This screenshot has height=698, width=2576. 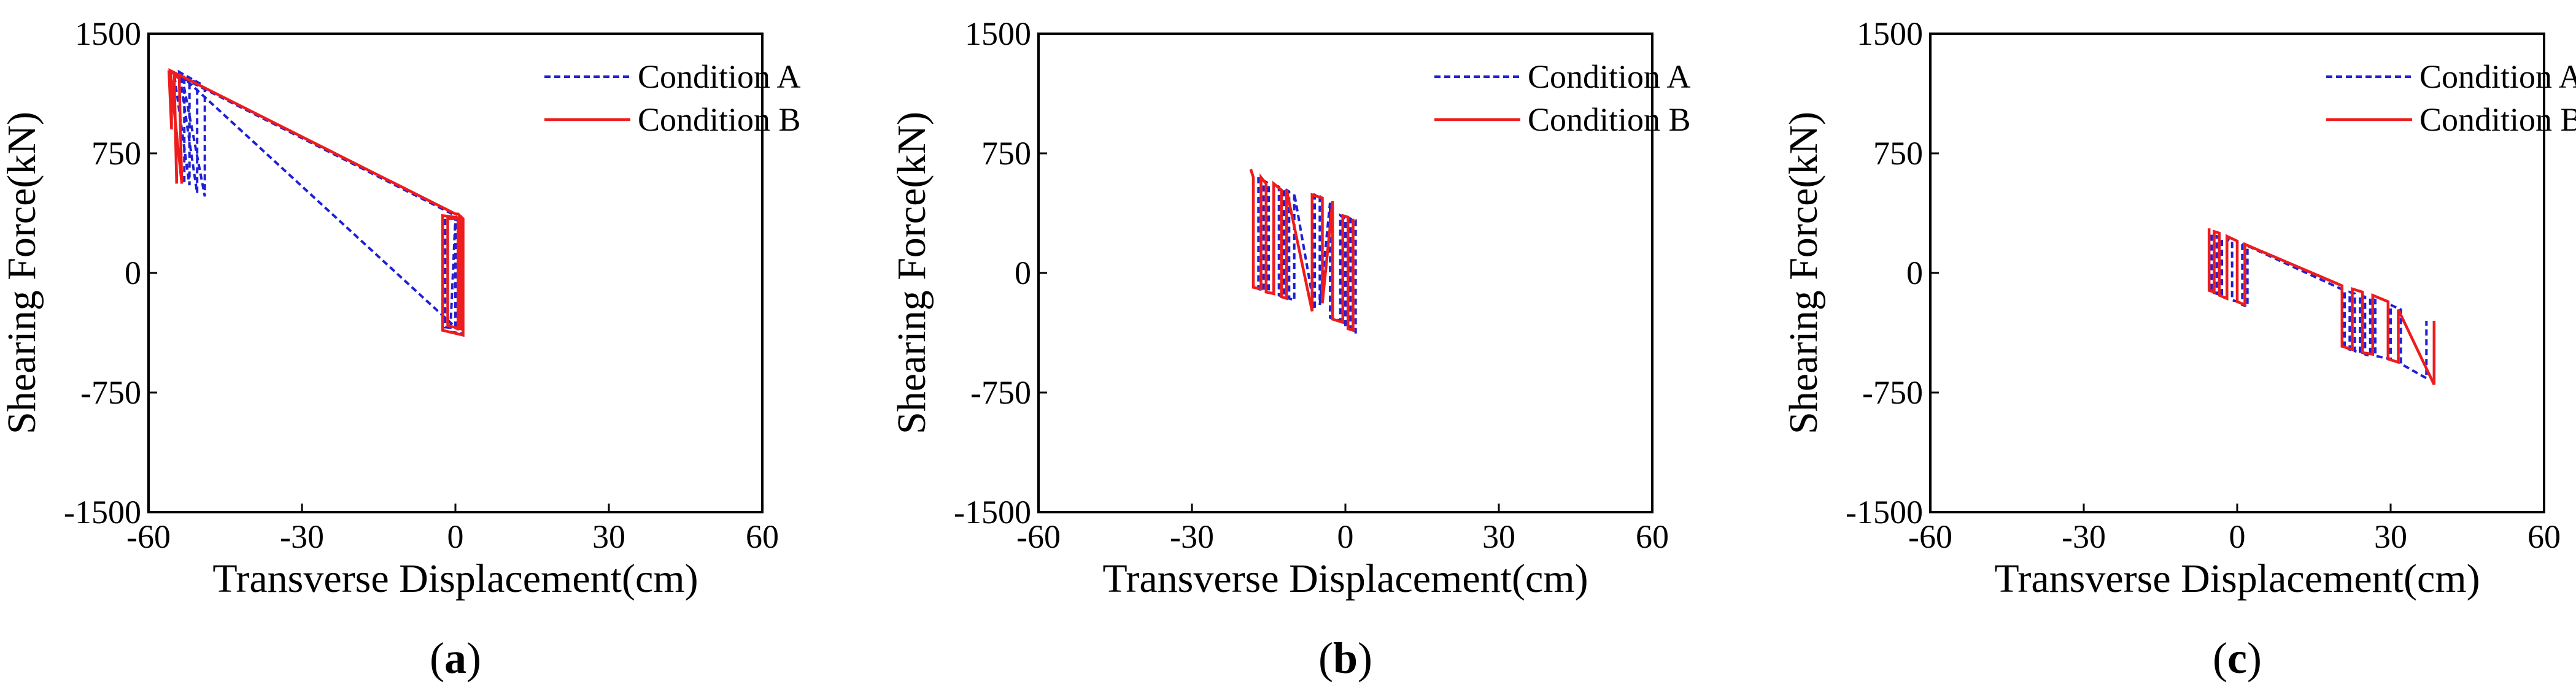 I want to click on panel-label: (b), so click(x=1345, y=658).